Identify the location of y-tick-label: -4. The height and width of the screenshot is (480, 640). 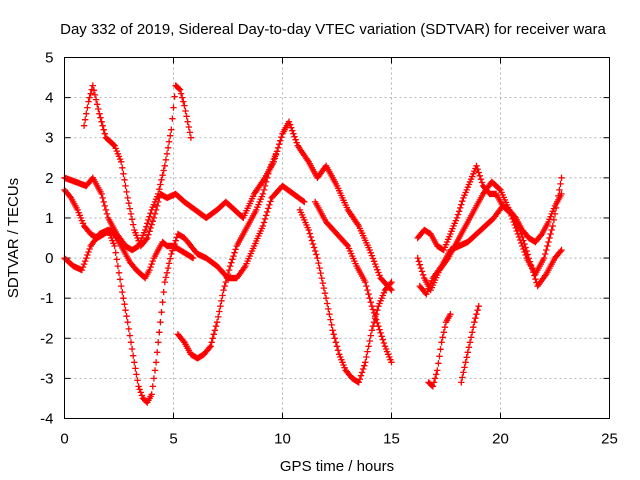
(46, 419).